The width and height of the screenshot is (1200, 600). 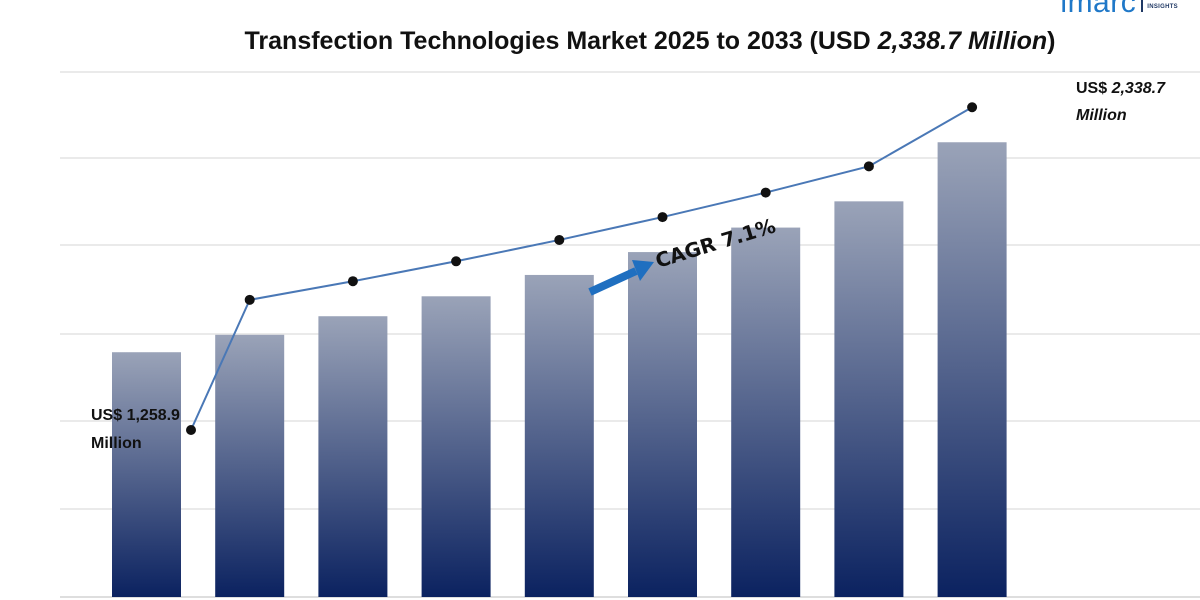 I want to click on chart-title-suffix: ), so click(x=1051, y=41).